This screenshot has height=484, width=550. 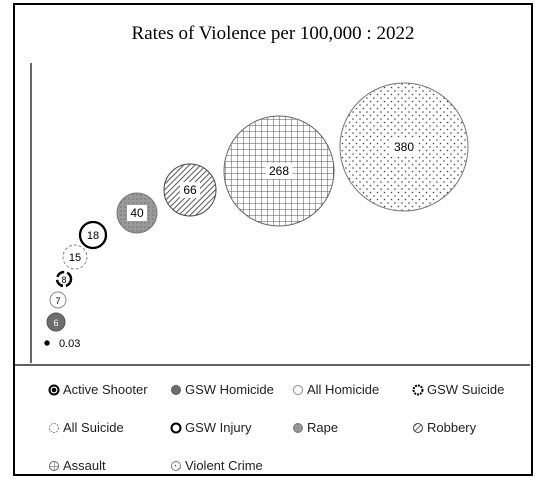 I want to click on legend-label-gsw-homicide: GSW Homicide, so click(x=229, y=389).